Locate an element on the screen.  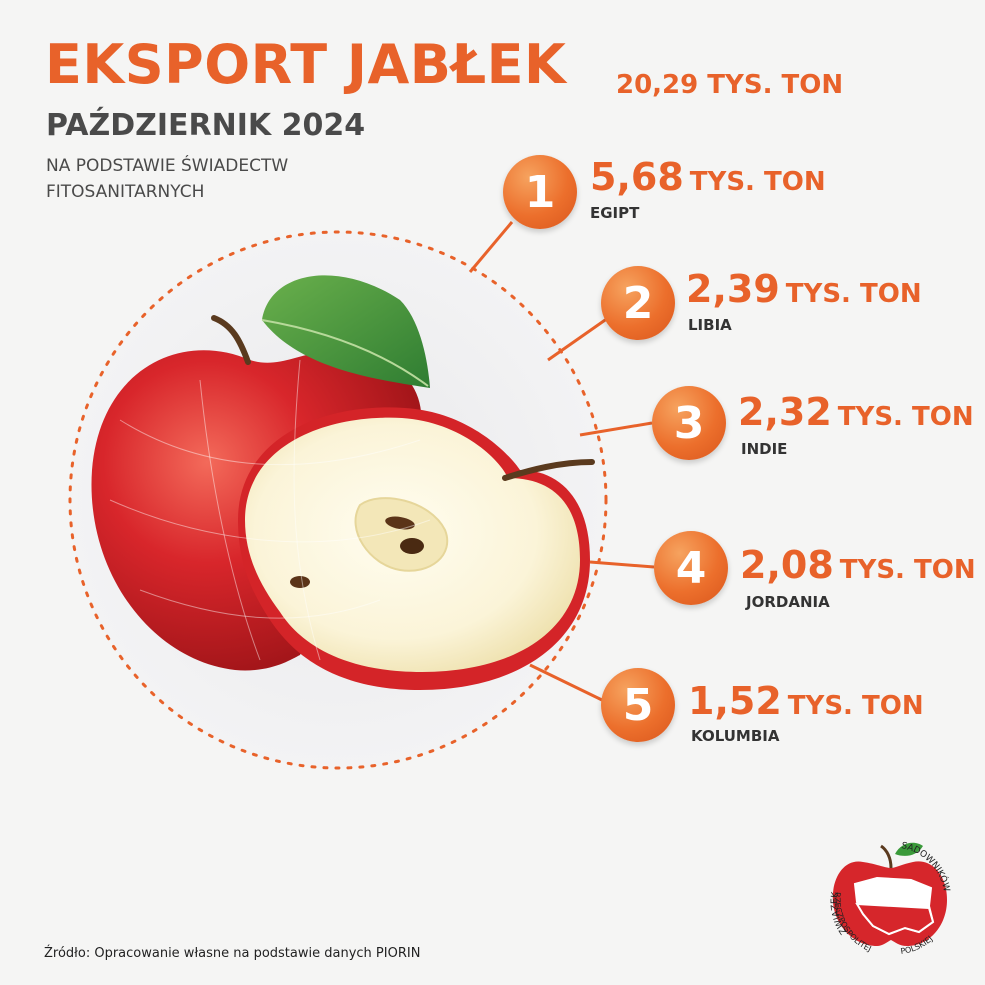
value-1: 5,68 TYS. TON is located at coordinates (708, 177).